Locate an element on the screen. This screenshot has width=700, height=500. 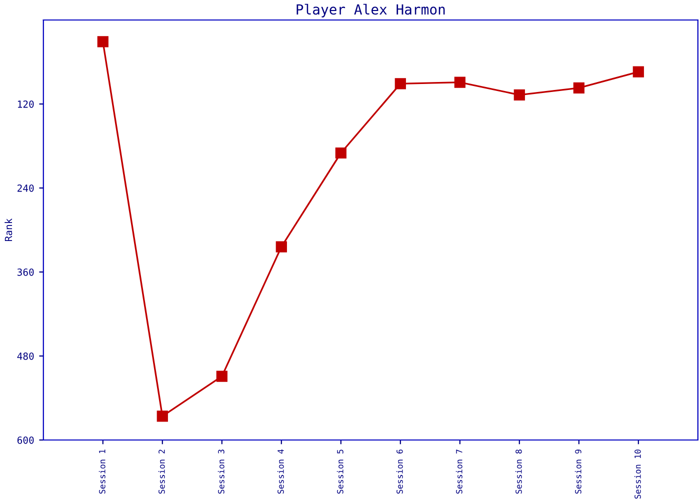
x-tick-label: Session 9 is located at coordinates (578, 472).